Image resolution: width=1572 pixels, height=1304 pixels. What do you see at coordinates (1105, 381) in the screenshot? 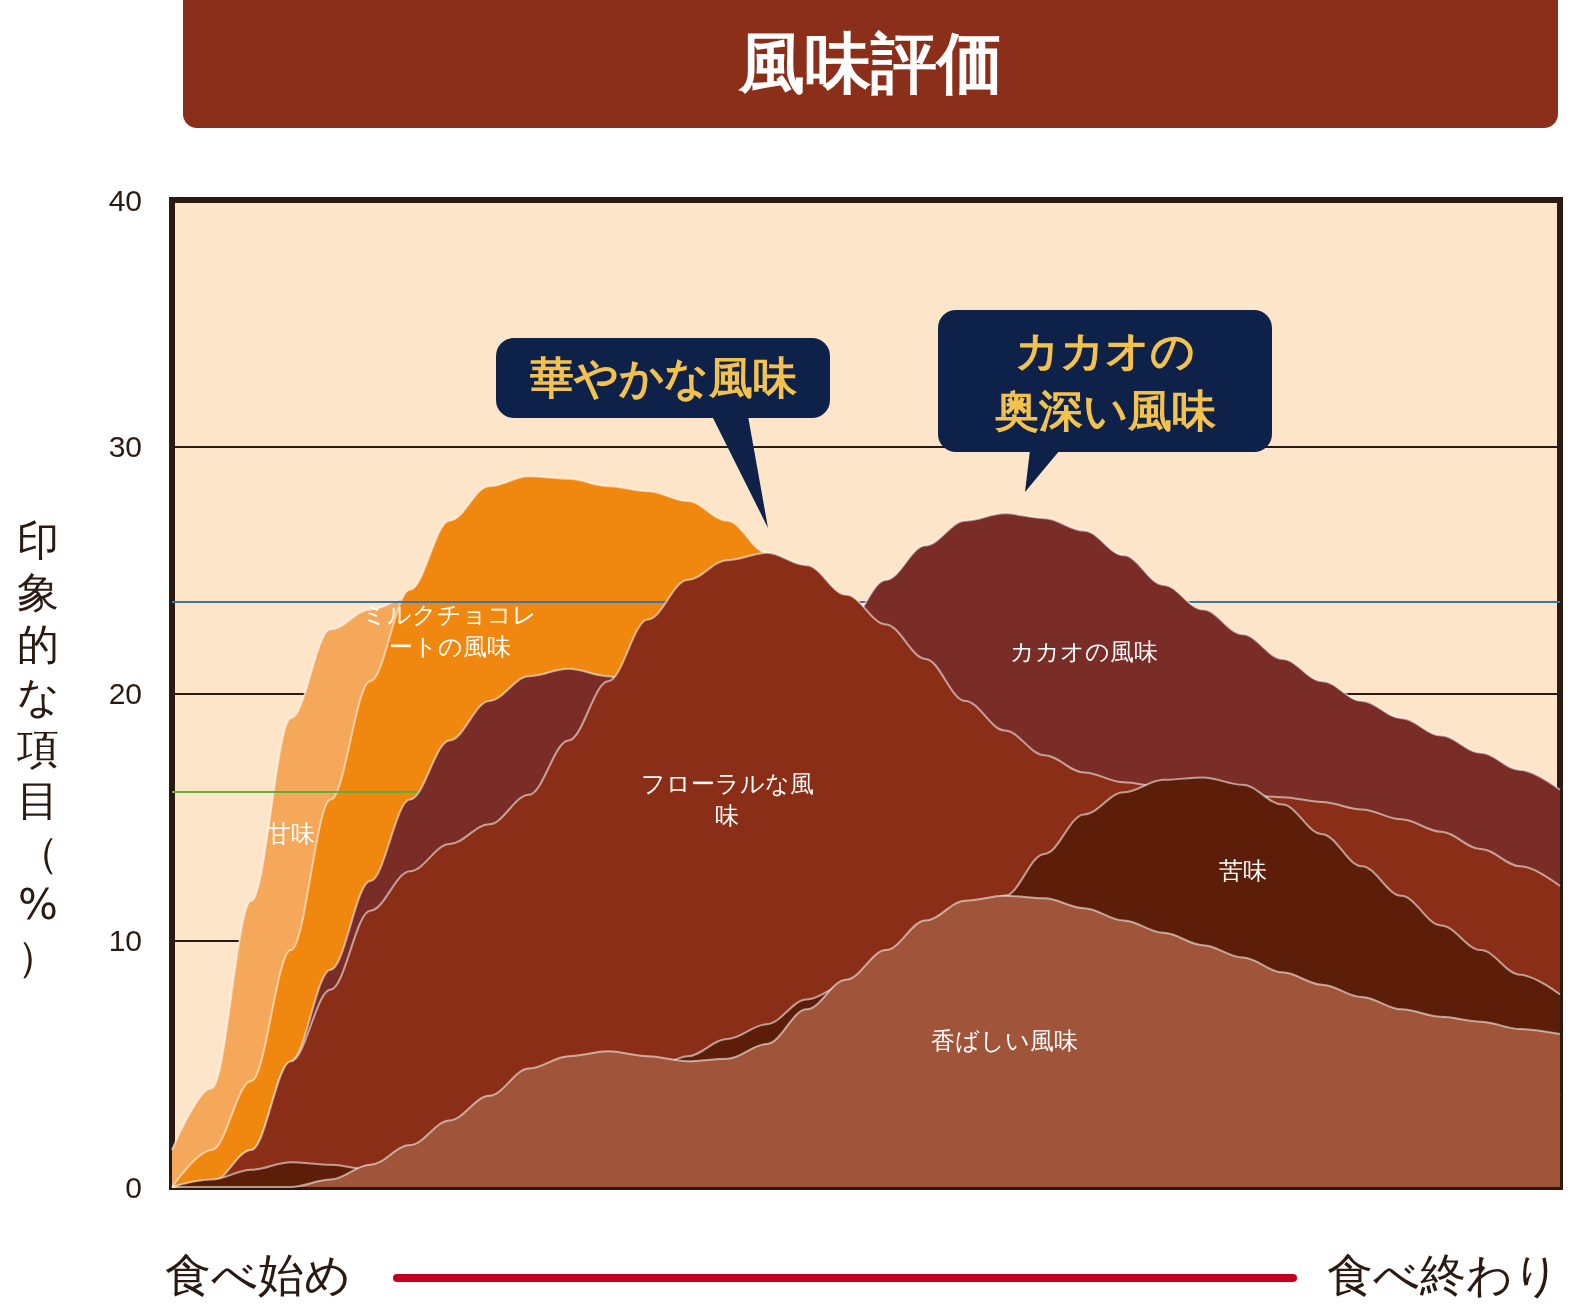
I see `annotation: カカオの奥深い風味` at bounding box center [1105, 381].